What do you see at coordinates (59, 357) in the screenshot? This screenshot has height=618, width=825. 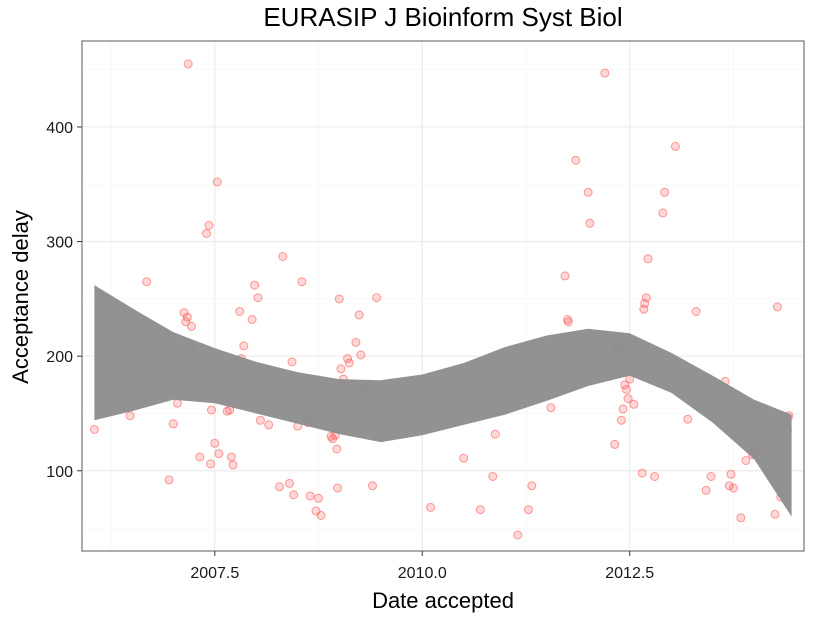 I see `y-tick-label: 200` at bounding box center [59, 357].